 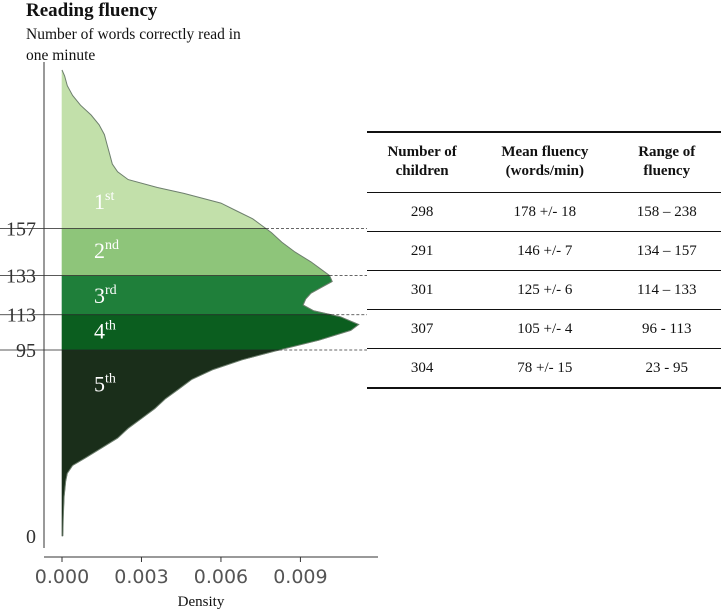 I want to click on table-row: 304 78 +/- 15 23 - 95, so click(x=544, y=368).